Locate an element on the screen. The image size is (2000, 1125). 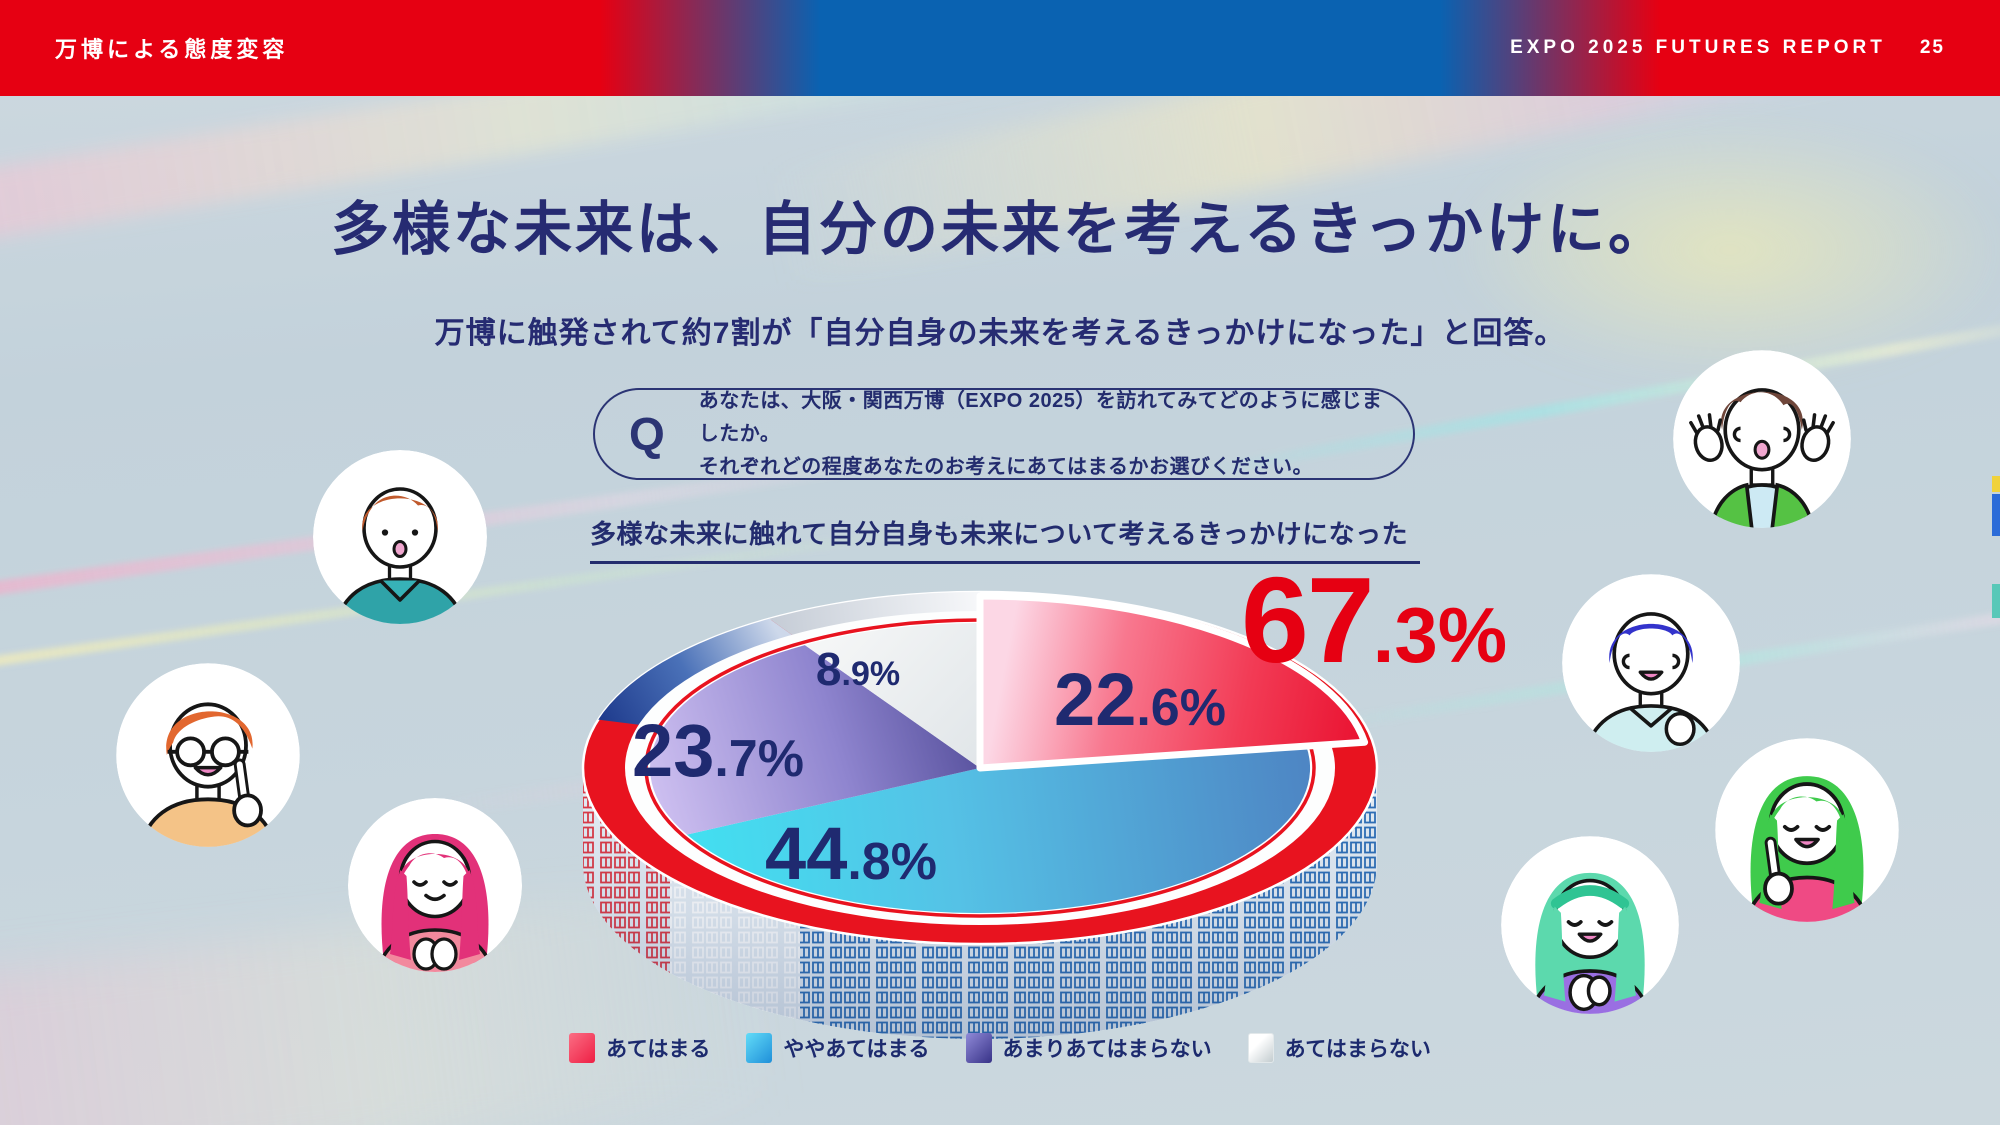
slice-label-atehamaranai: 8.9% is located at coordinates (858, 669).